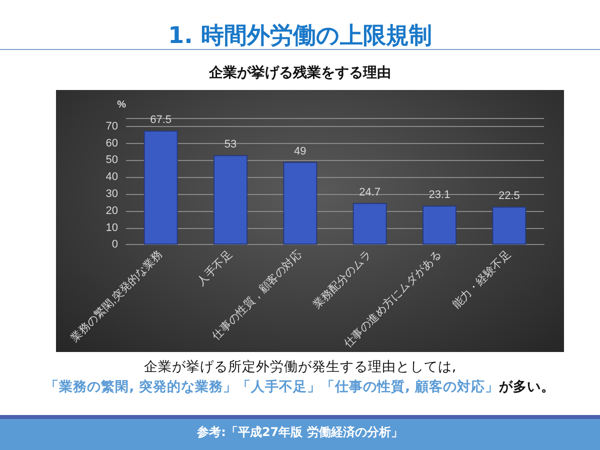  What do you see at coordinates (112, 160) in the screenshot?
I see `y-tick-label: 50` at bounding box center [112, 160].